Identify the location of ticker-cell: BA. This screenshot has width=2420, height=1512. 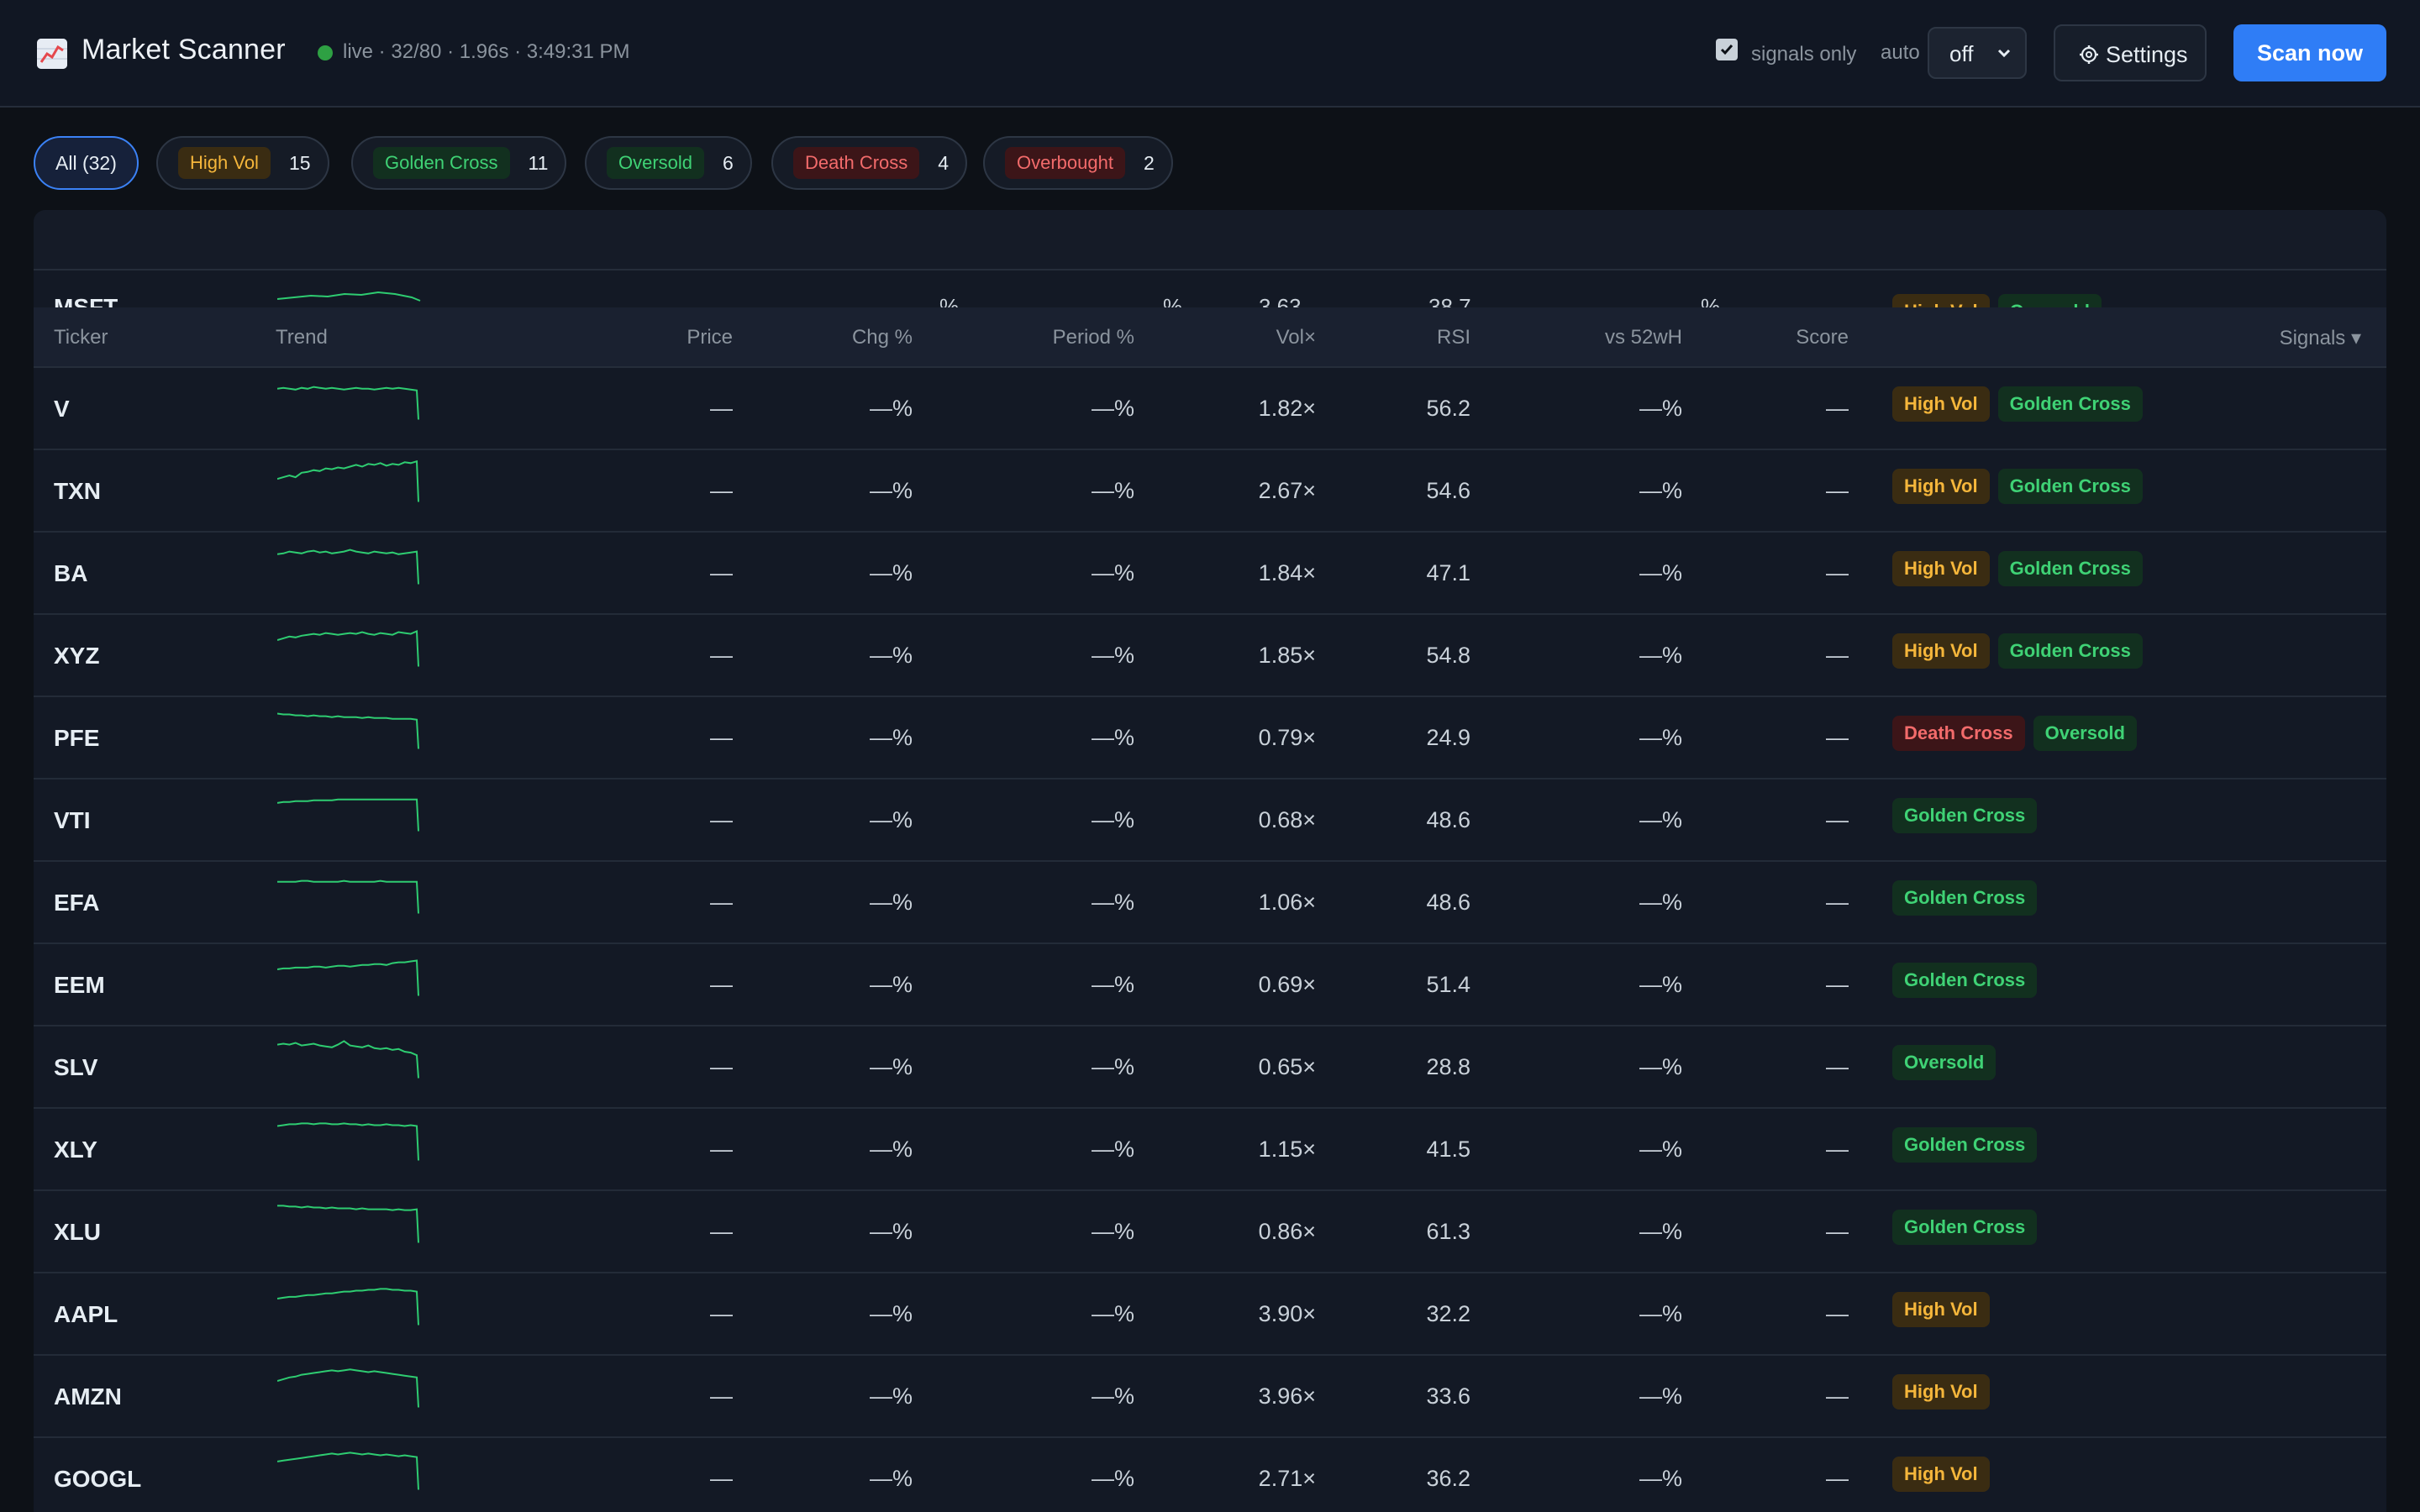
(71, 573).